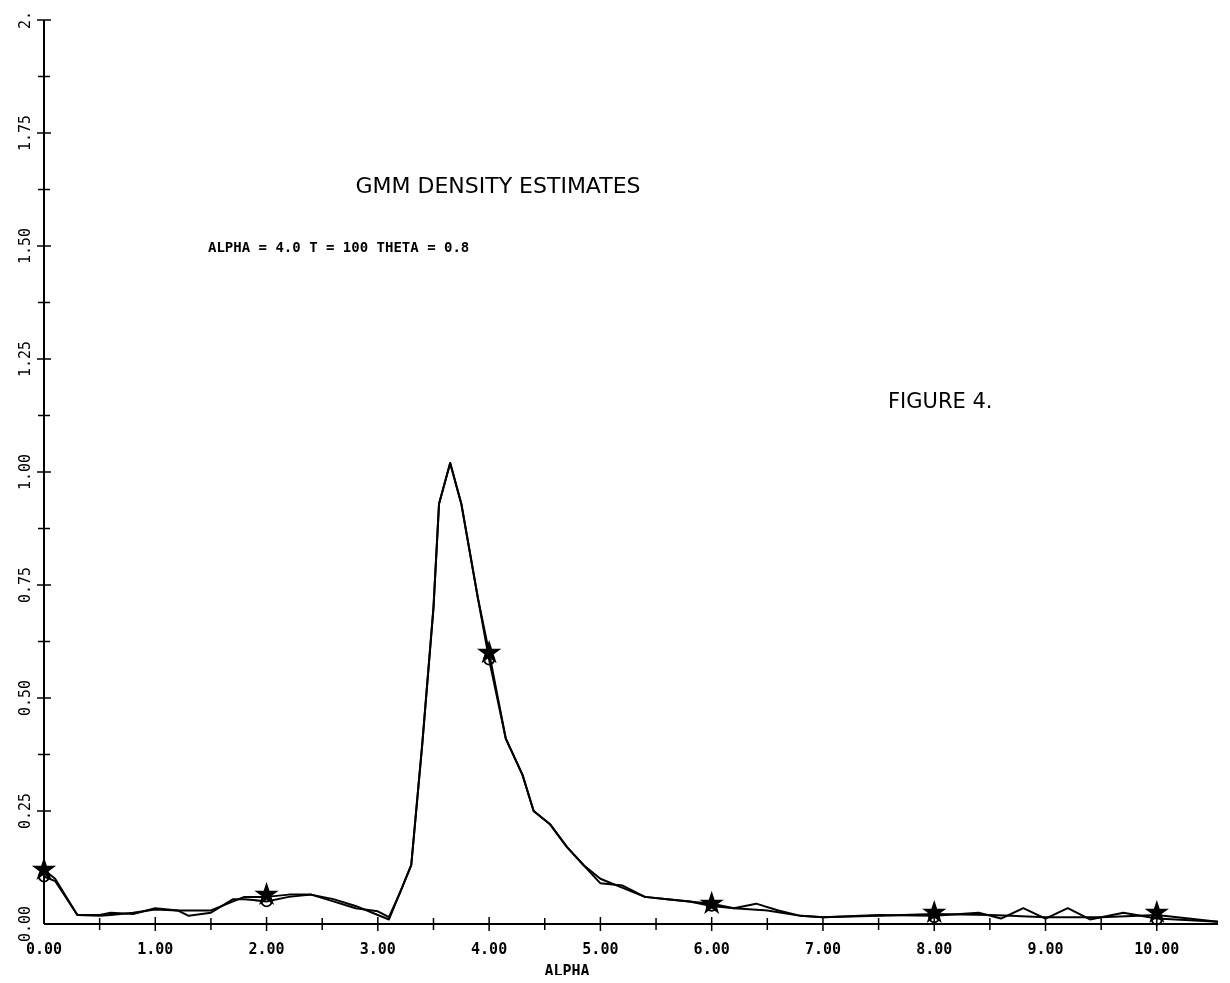 This screenshot has width=1230, height=983. Describe the element at coordinates (25, 359) in the screenshot. I see `y-tick-label: 1.25` at that location.